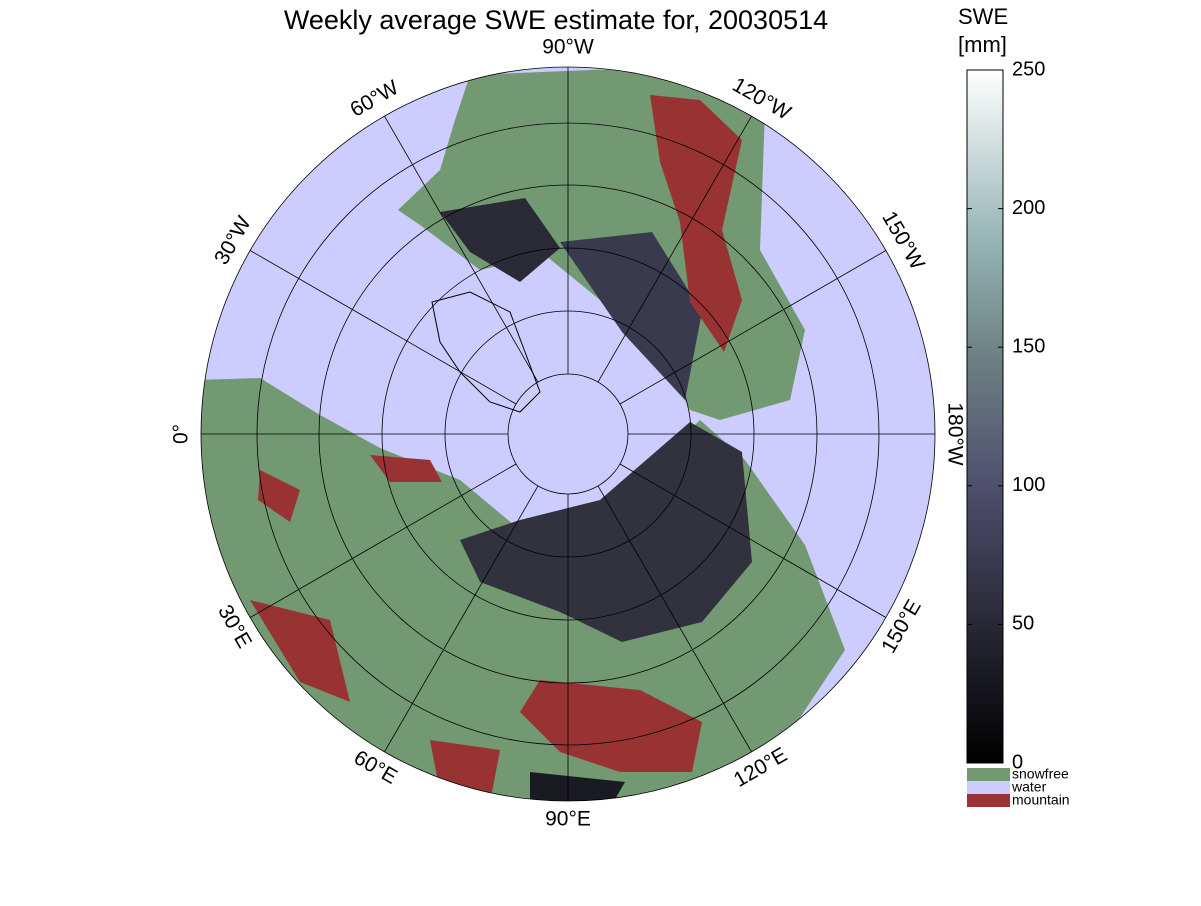 The width and height of the screenshot is (1201, 906). I want to click on legend-label: snowfree, so click(1040, 774).